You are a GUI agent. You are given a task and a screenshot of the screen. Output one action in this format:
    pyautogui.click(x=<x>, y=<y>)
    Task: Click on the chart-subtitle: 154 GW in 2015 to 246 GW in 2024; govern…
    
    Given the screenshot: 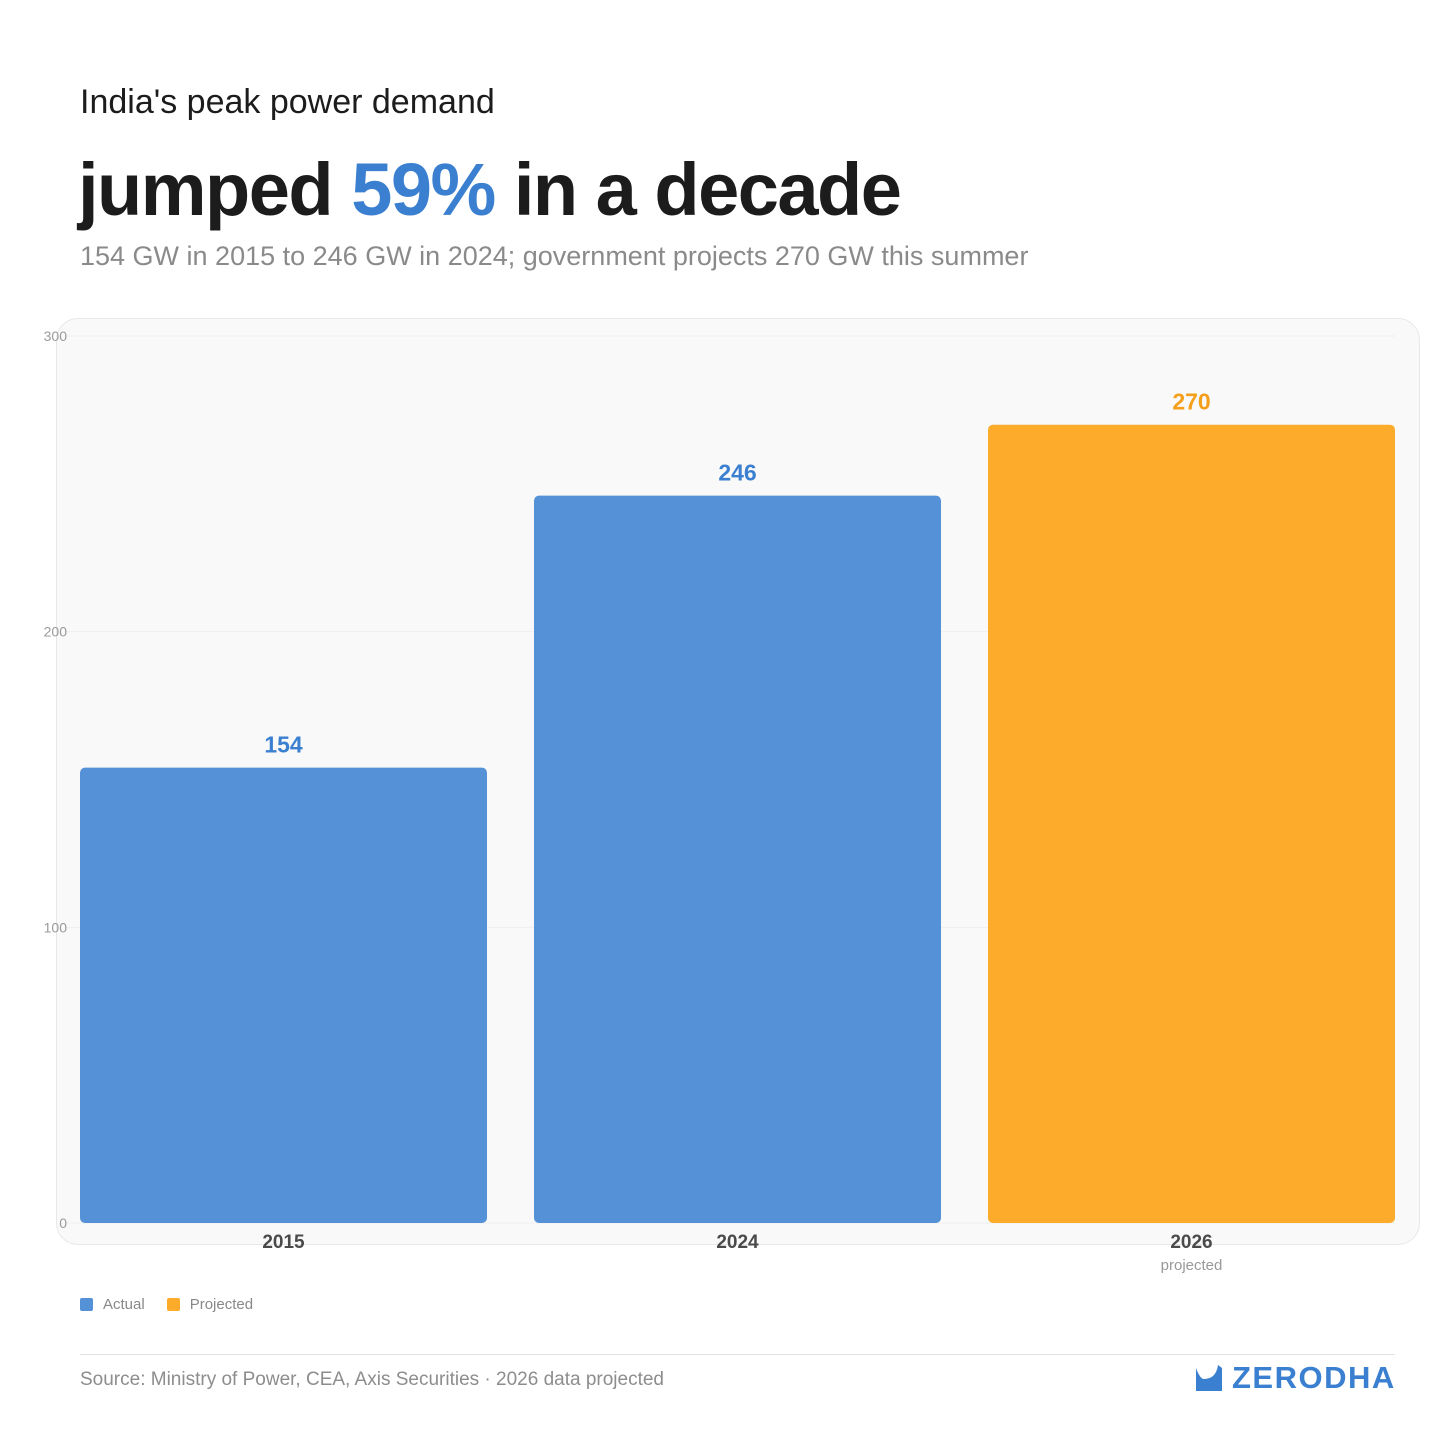 What is the action you would take?
    pyautogui.click(x=554, y=256)
    